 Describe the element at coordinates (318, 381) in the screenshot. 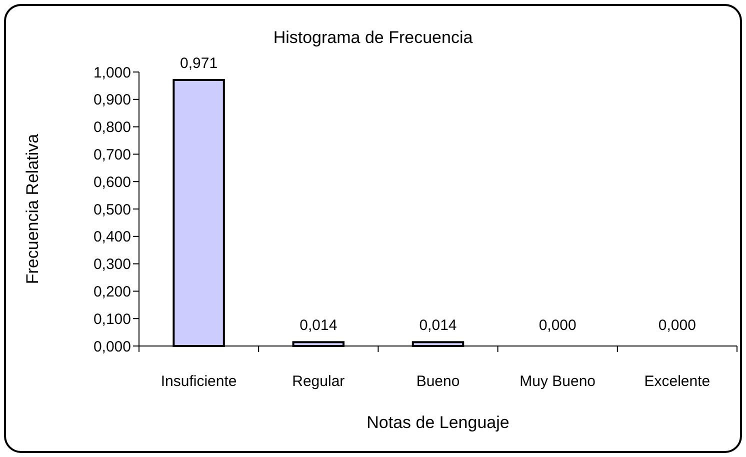

I see `x-tick-label: Regular` at that location.